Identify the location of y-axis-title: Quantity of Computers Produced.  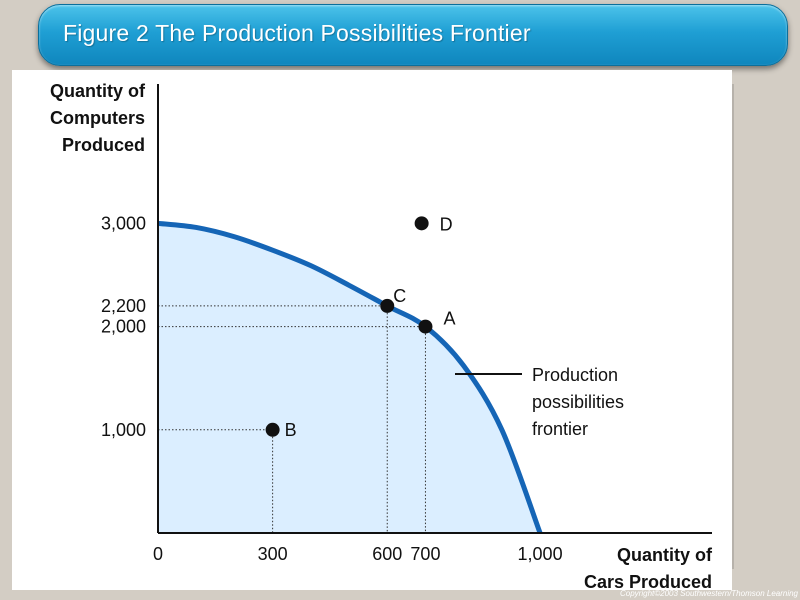
(82, 118).